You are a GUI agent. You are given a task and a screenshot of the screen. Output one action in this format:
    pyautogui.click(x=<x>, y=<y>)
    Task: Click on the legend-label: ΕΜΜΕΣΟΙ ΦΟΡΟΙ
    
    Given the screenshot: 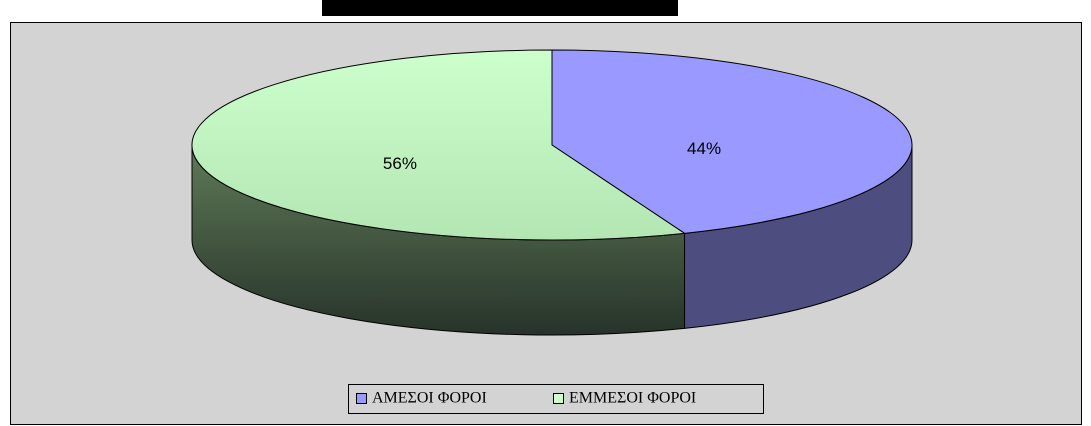 What is the action you would take?
    pyautogui.click(x=632, y=398)
    